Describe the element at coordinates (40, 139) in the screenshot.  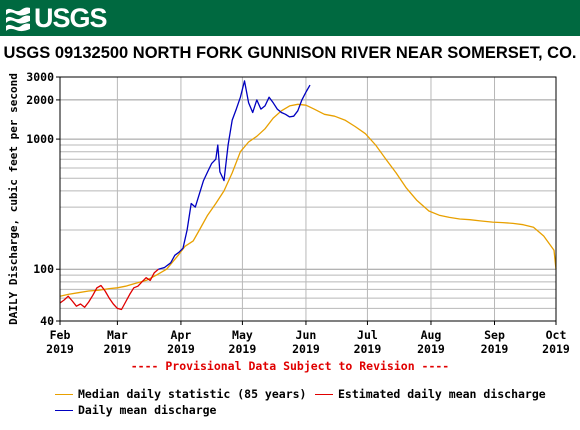
I see `y-tick-label: 1000` at that location.